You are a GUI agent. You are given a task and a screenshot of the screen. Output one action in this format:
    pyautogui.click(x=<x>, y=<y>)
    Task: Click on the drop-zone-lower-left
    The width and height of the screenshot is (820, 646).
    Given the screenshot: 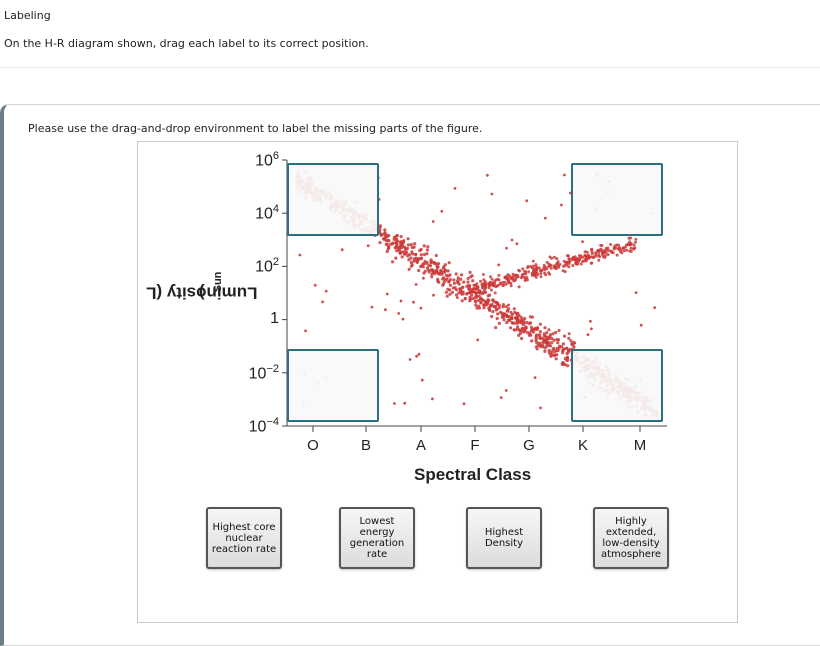 What is the action you would take?
    pyautogui.click(x=333, y=385)
    